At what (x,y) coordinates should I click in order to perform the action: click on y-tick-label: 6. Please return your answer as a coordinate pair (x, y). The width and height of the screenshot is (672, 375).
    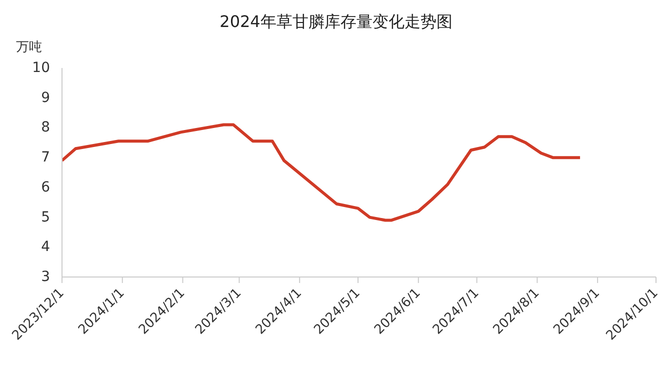
    Looking at the image, I should click on (45, 187).